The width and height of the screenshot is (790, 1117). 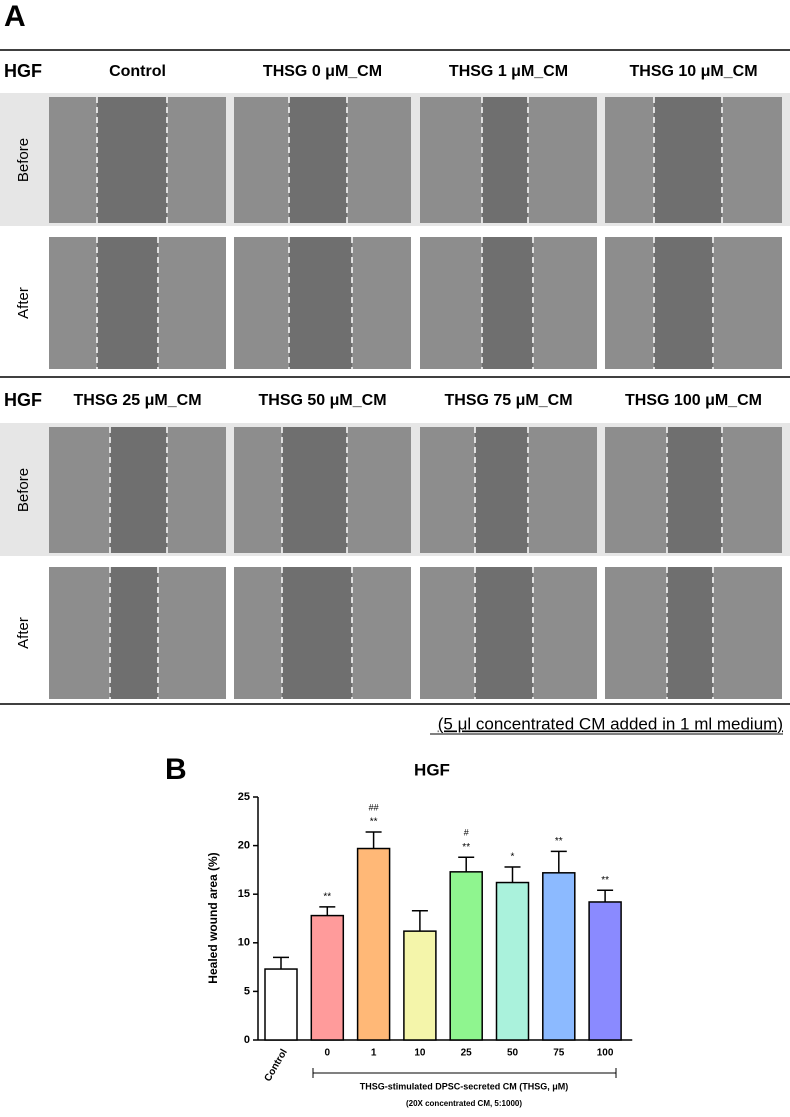 What do you see at coordinates (508, 400) in the screenshot?
I see `column-header: THSG 75 μM_CM` at bounding box center [508, 400].